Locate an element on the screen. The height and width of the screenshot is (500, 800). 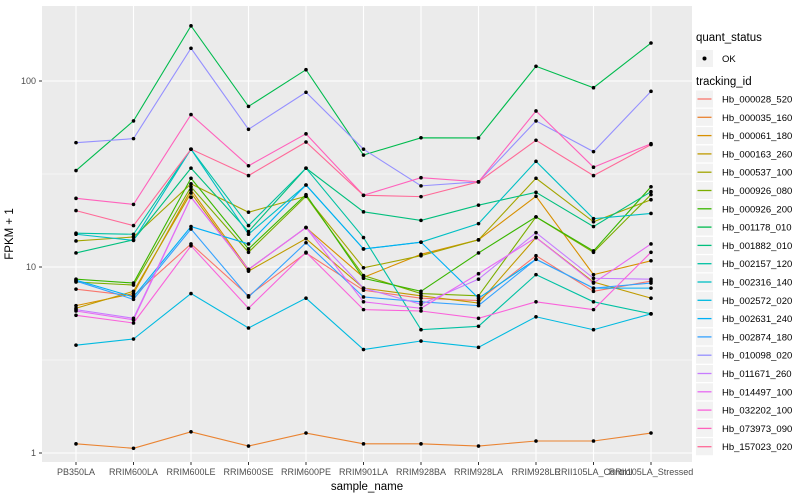
legend-label-Hb_000028_520: Hb_000028_520 is located at coordinates (757, 100).